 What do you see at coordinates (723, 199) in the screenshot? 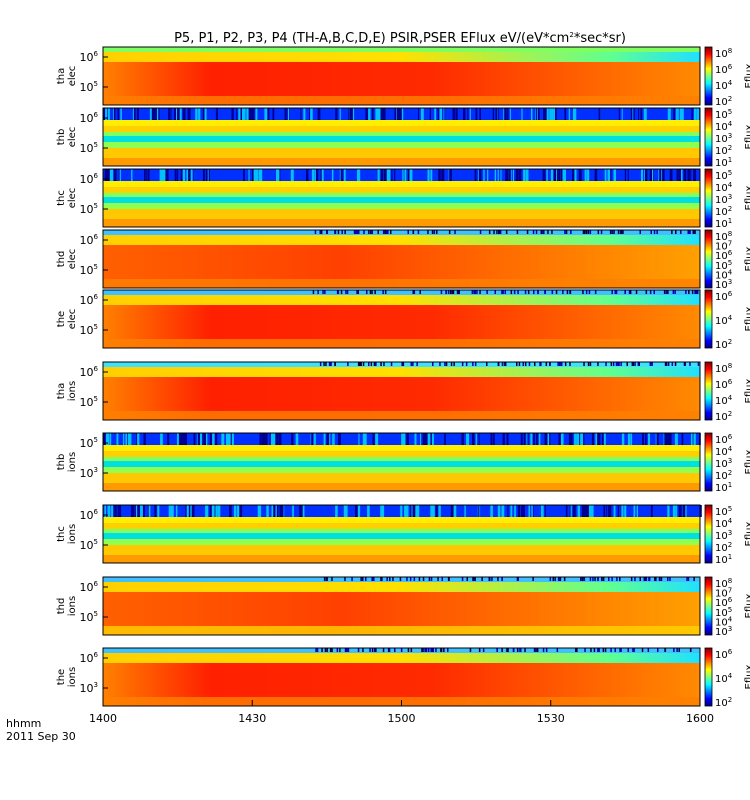
I see `colorbar-tick-label: 10³` at bounding box center [723, 199].